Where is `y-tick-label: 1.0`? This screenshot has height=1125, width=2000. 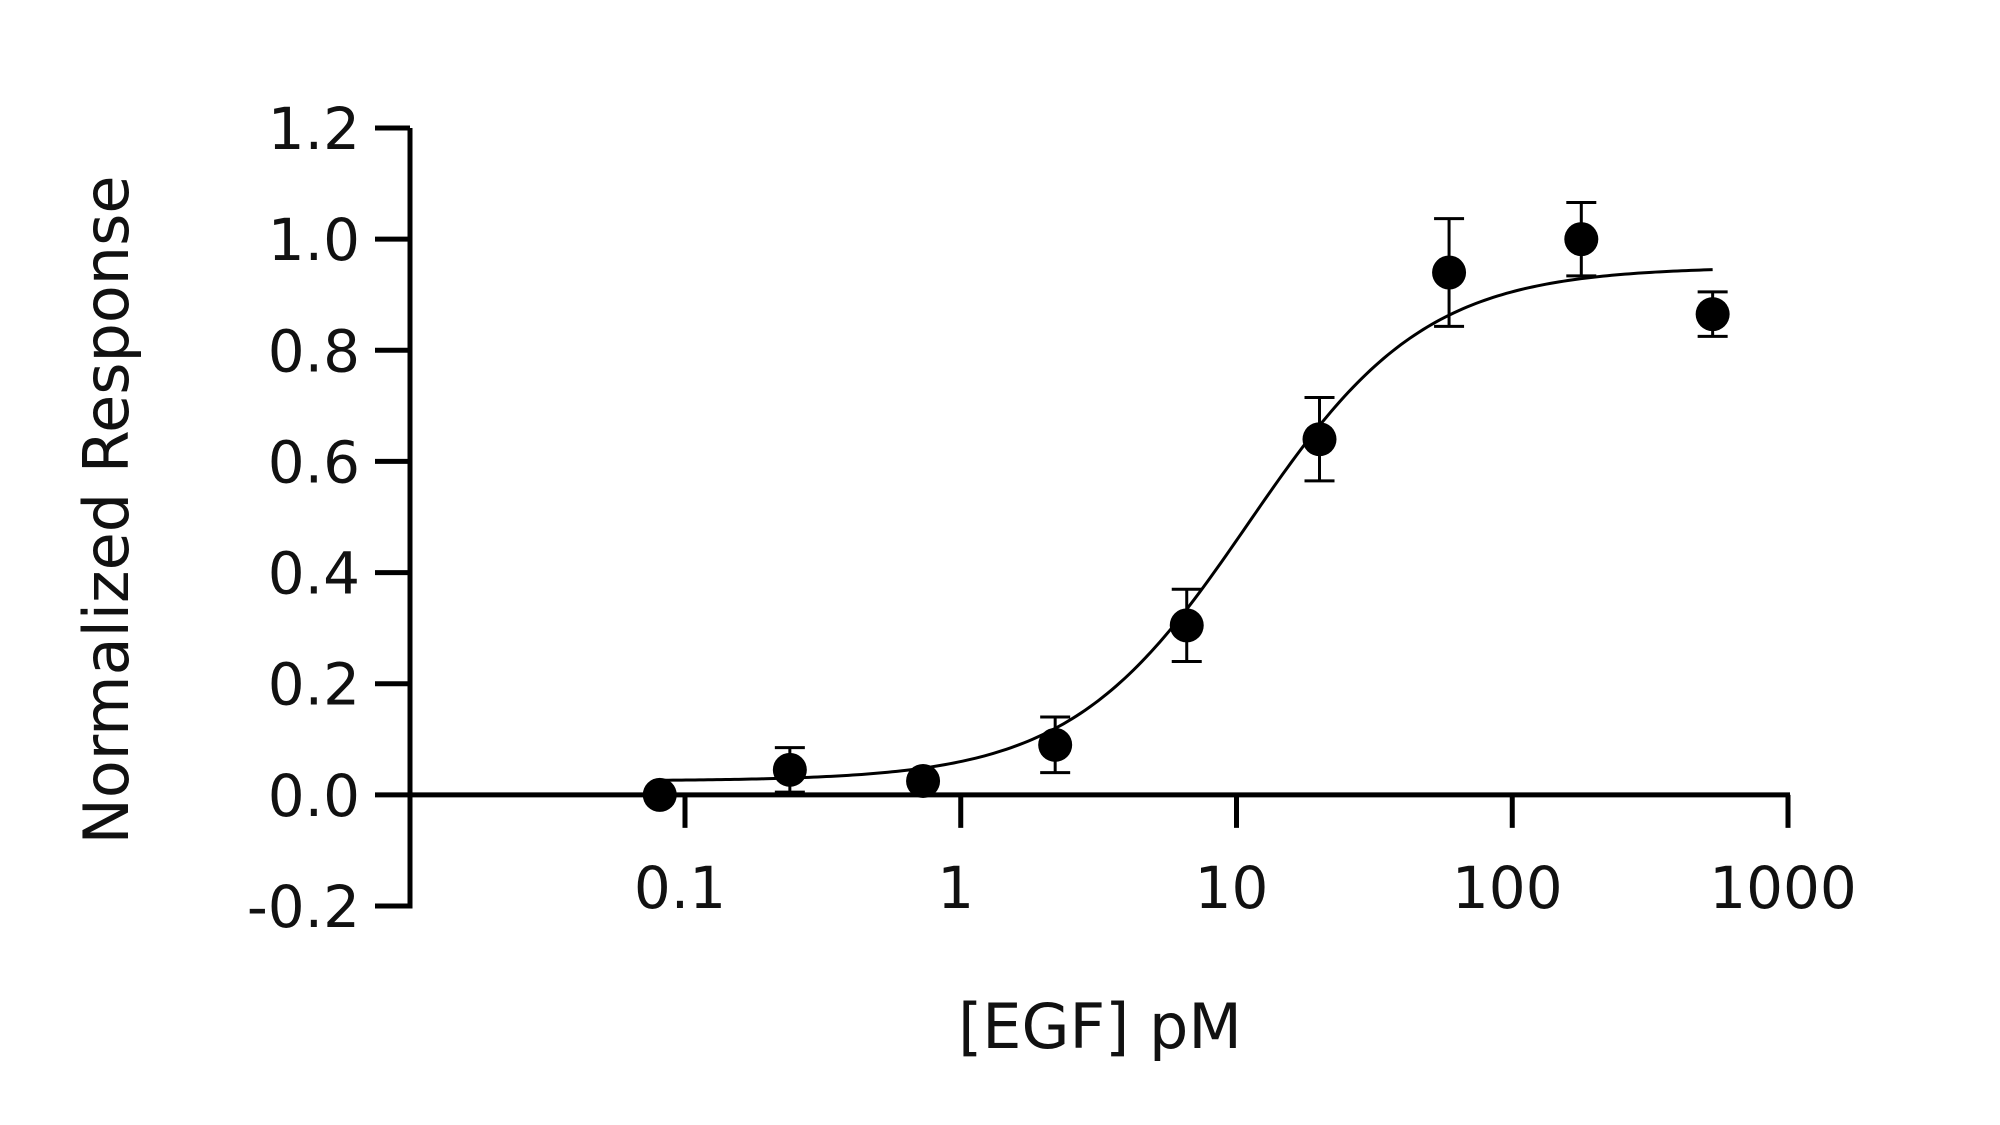 y-tick-label: 1.0 is located at coordinates (314, 240).